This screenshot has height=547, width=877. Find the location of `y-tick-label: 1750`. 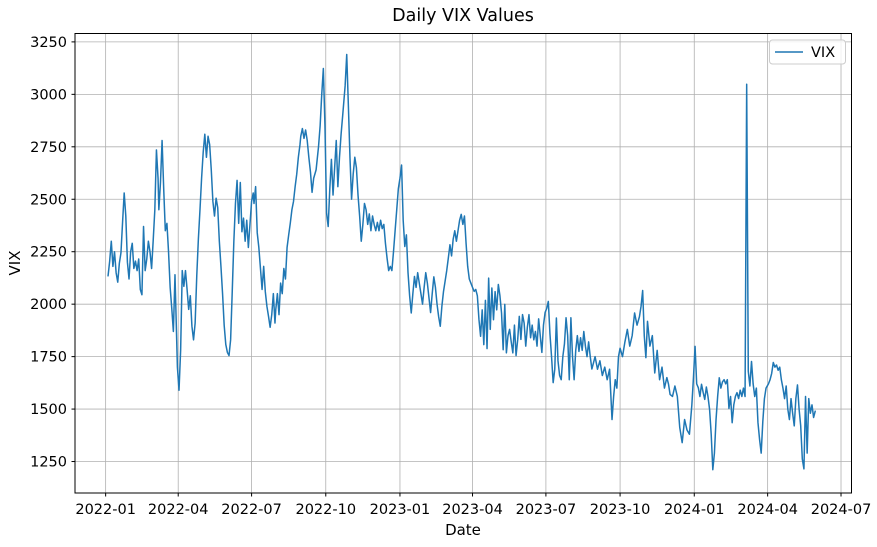

y-tick-label: 1750 is located at coordinates (48, 358).